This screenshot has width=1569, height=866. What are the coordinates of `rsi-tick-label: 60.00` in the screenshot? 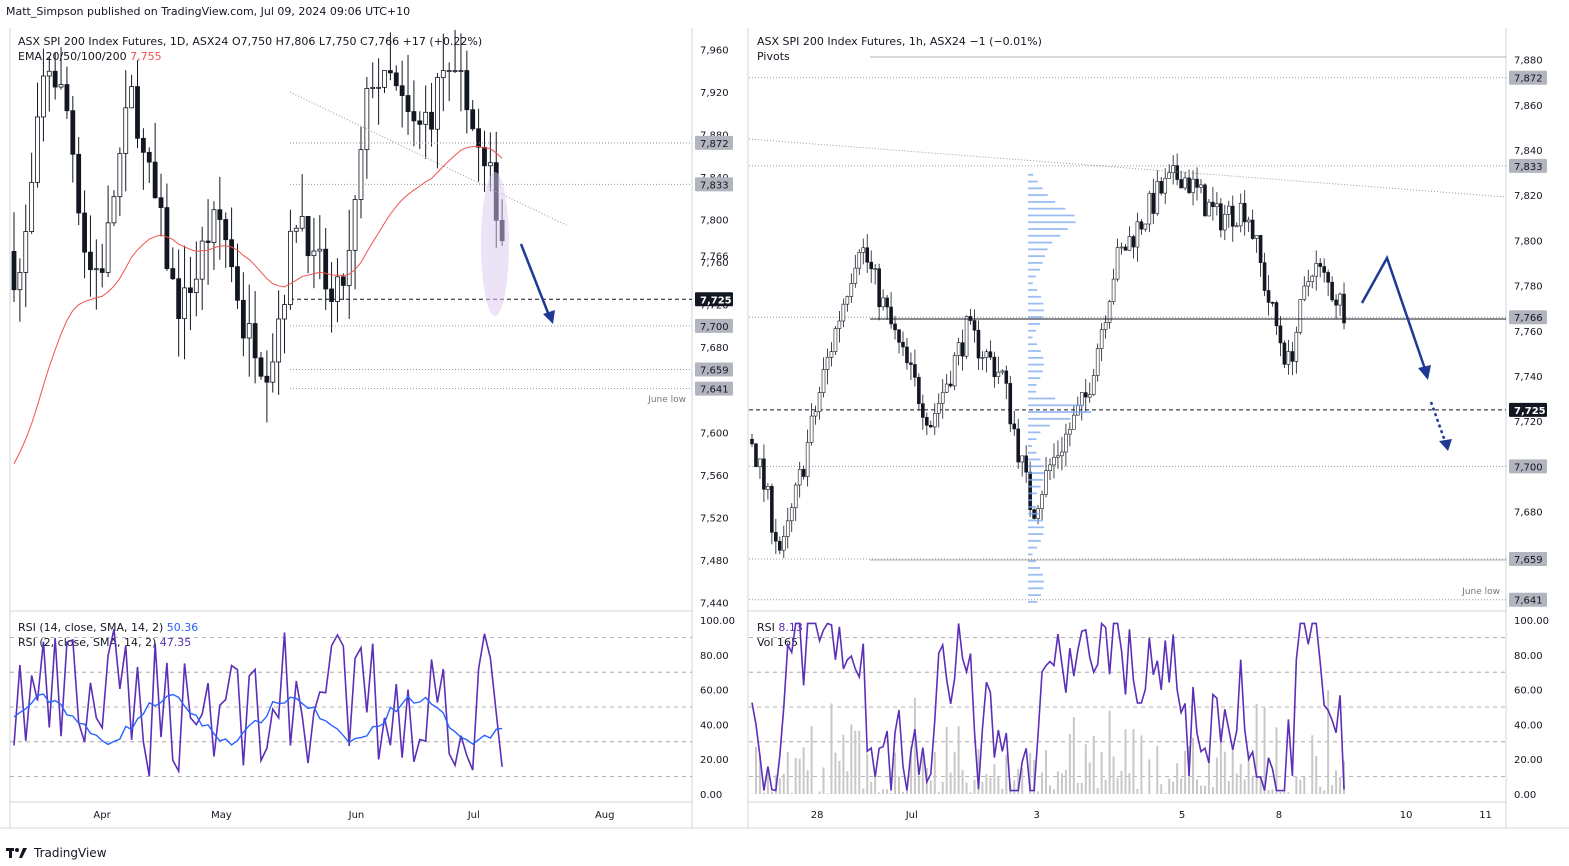 It's located at (1528, 691).